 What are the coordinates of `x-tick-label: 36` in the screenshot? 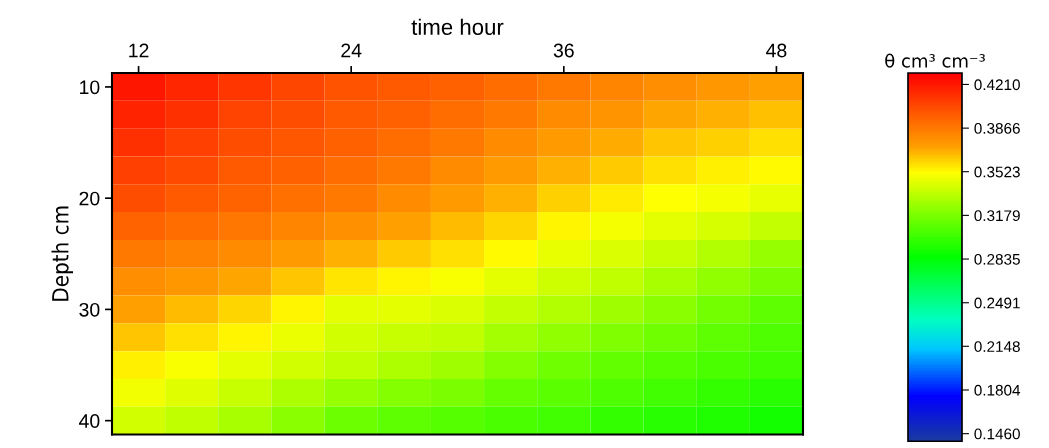 It's located at (563, 50).